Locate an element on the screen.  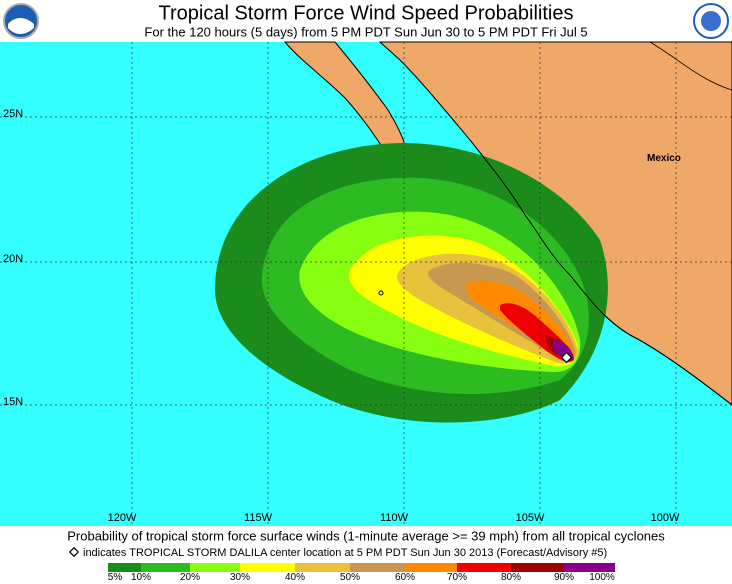
nws-logo-center is located at coordinates (711, 21).